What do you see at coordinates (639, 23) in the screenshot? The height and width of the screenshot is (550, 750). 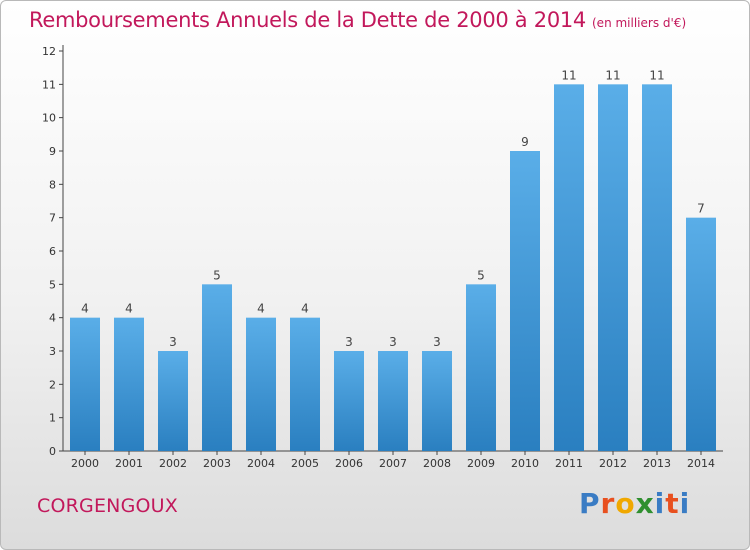 I see `chart-title-unit: (en milliers d'€)` at bounding box center [639, 23].